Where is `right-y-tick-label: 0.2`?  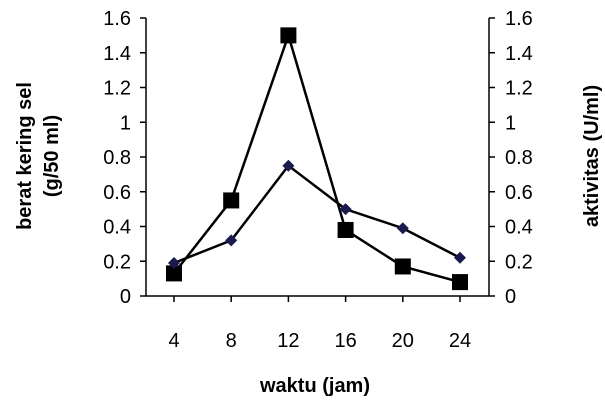 right-y-tick-label: 0.2 is located at coordinates (519, 262).